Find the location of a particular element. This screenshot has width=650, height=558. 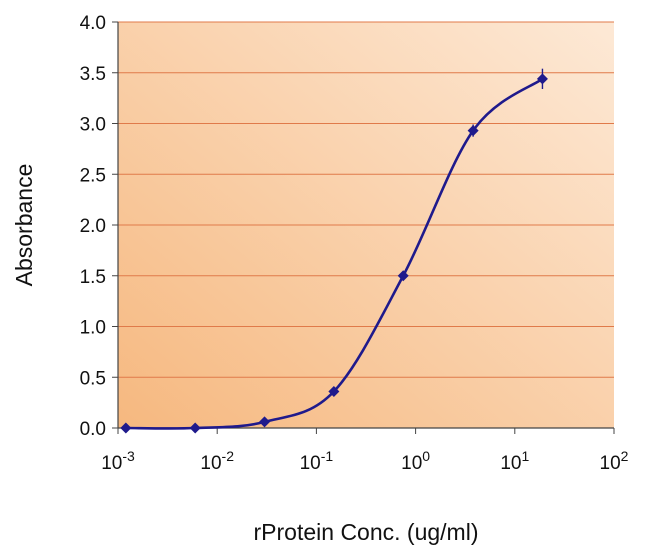

x-tick-label: 10⁻² is located at coordinates (217, 461).